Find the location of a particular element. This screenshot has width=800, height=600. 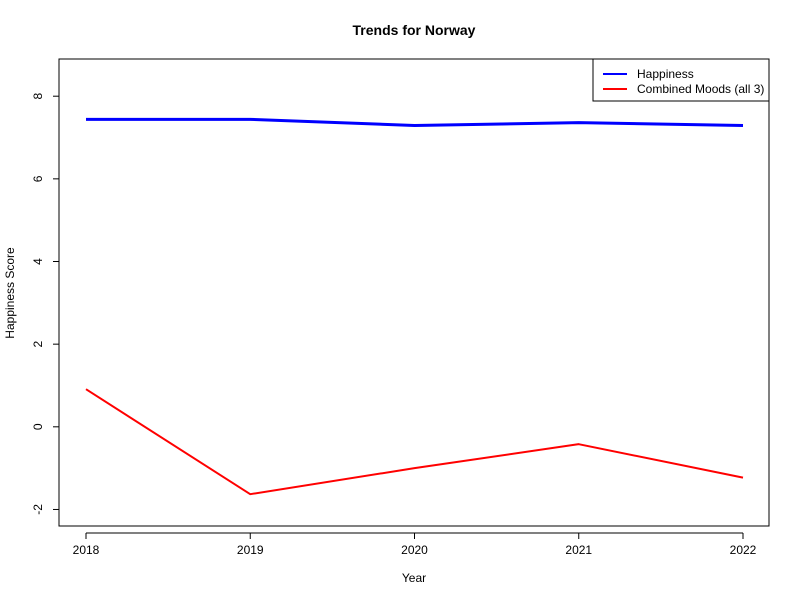

y-axis-title: Happiness Score is located at coordinates (10, 293).